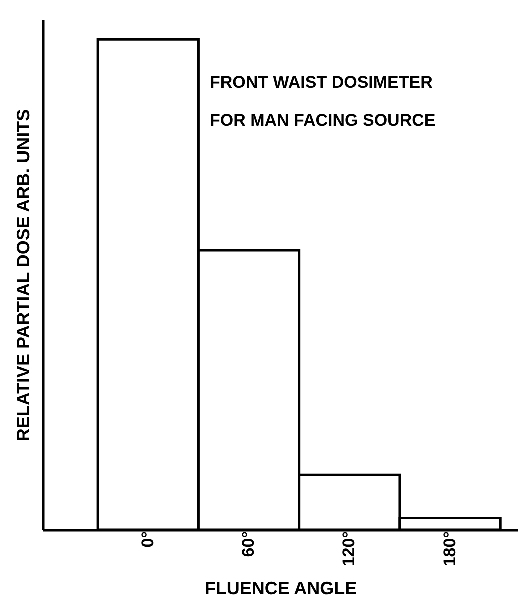  I want to click on x-tick-label: 120°, so click(349, 549).